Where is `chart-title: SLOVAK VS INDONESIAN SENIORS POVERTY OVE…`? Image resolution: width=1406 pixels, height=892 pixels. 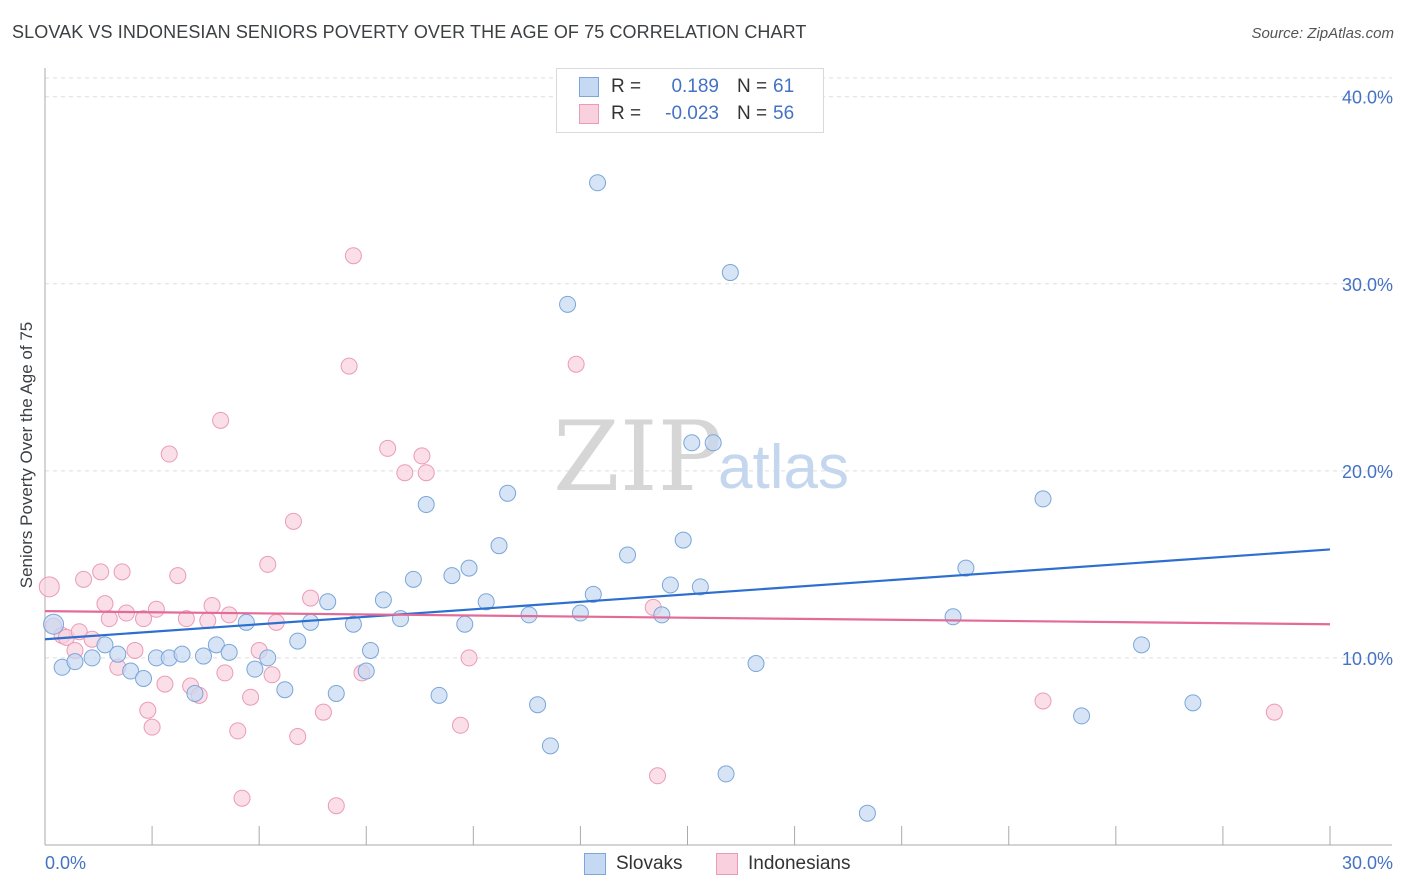
chart-title: SLOVAK VS INDONESIAN SENIORS POVERTY OVE… is located at coordinates (409, 32).